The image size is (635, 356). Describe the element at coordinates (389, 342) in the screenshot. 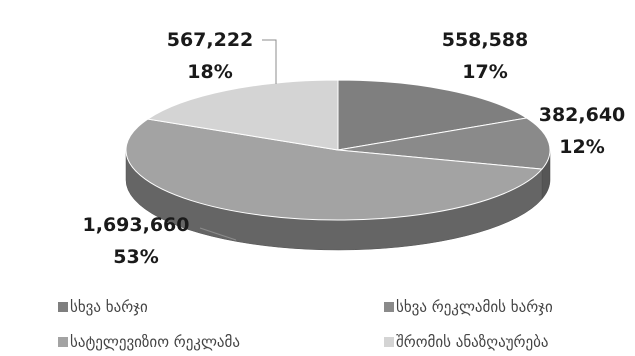

I see `legend-swatch-labor-compensation` at that location.